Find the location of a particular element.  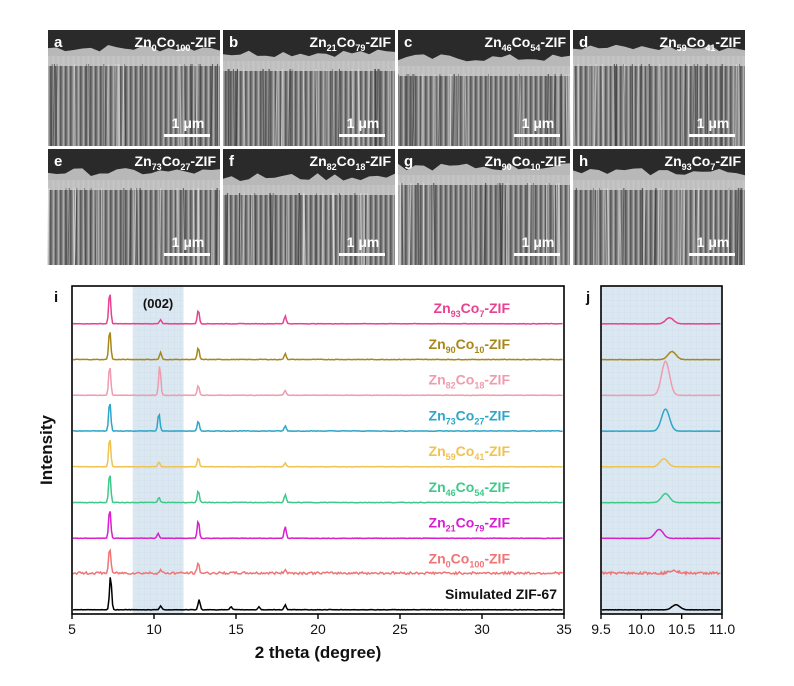

panel-letter-i: i is located at coordinates (56, 297).